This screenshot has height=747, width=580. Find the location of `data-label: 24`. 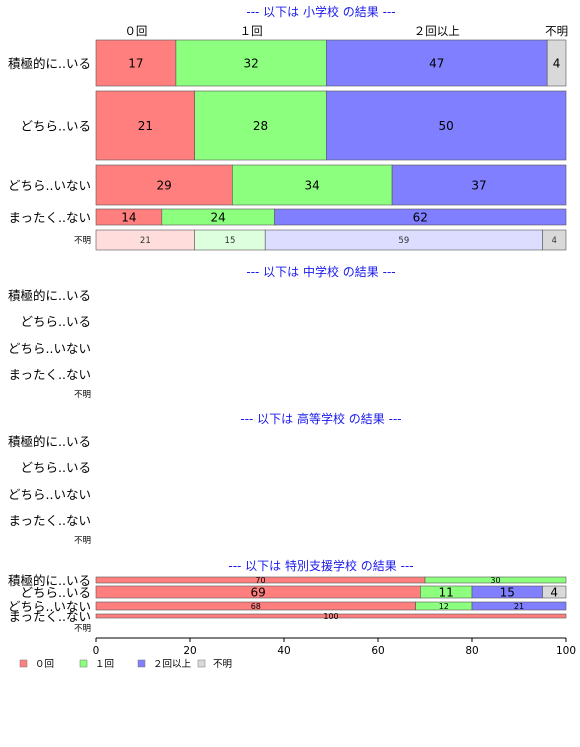

data-label: 24 is located at coordinates (218, 217).